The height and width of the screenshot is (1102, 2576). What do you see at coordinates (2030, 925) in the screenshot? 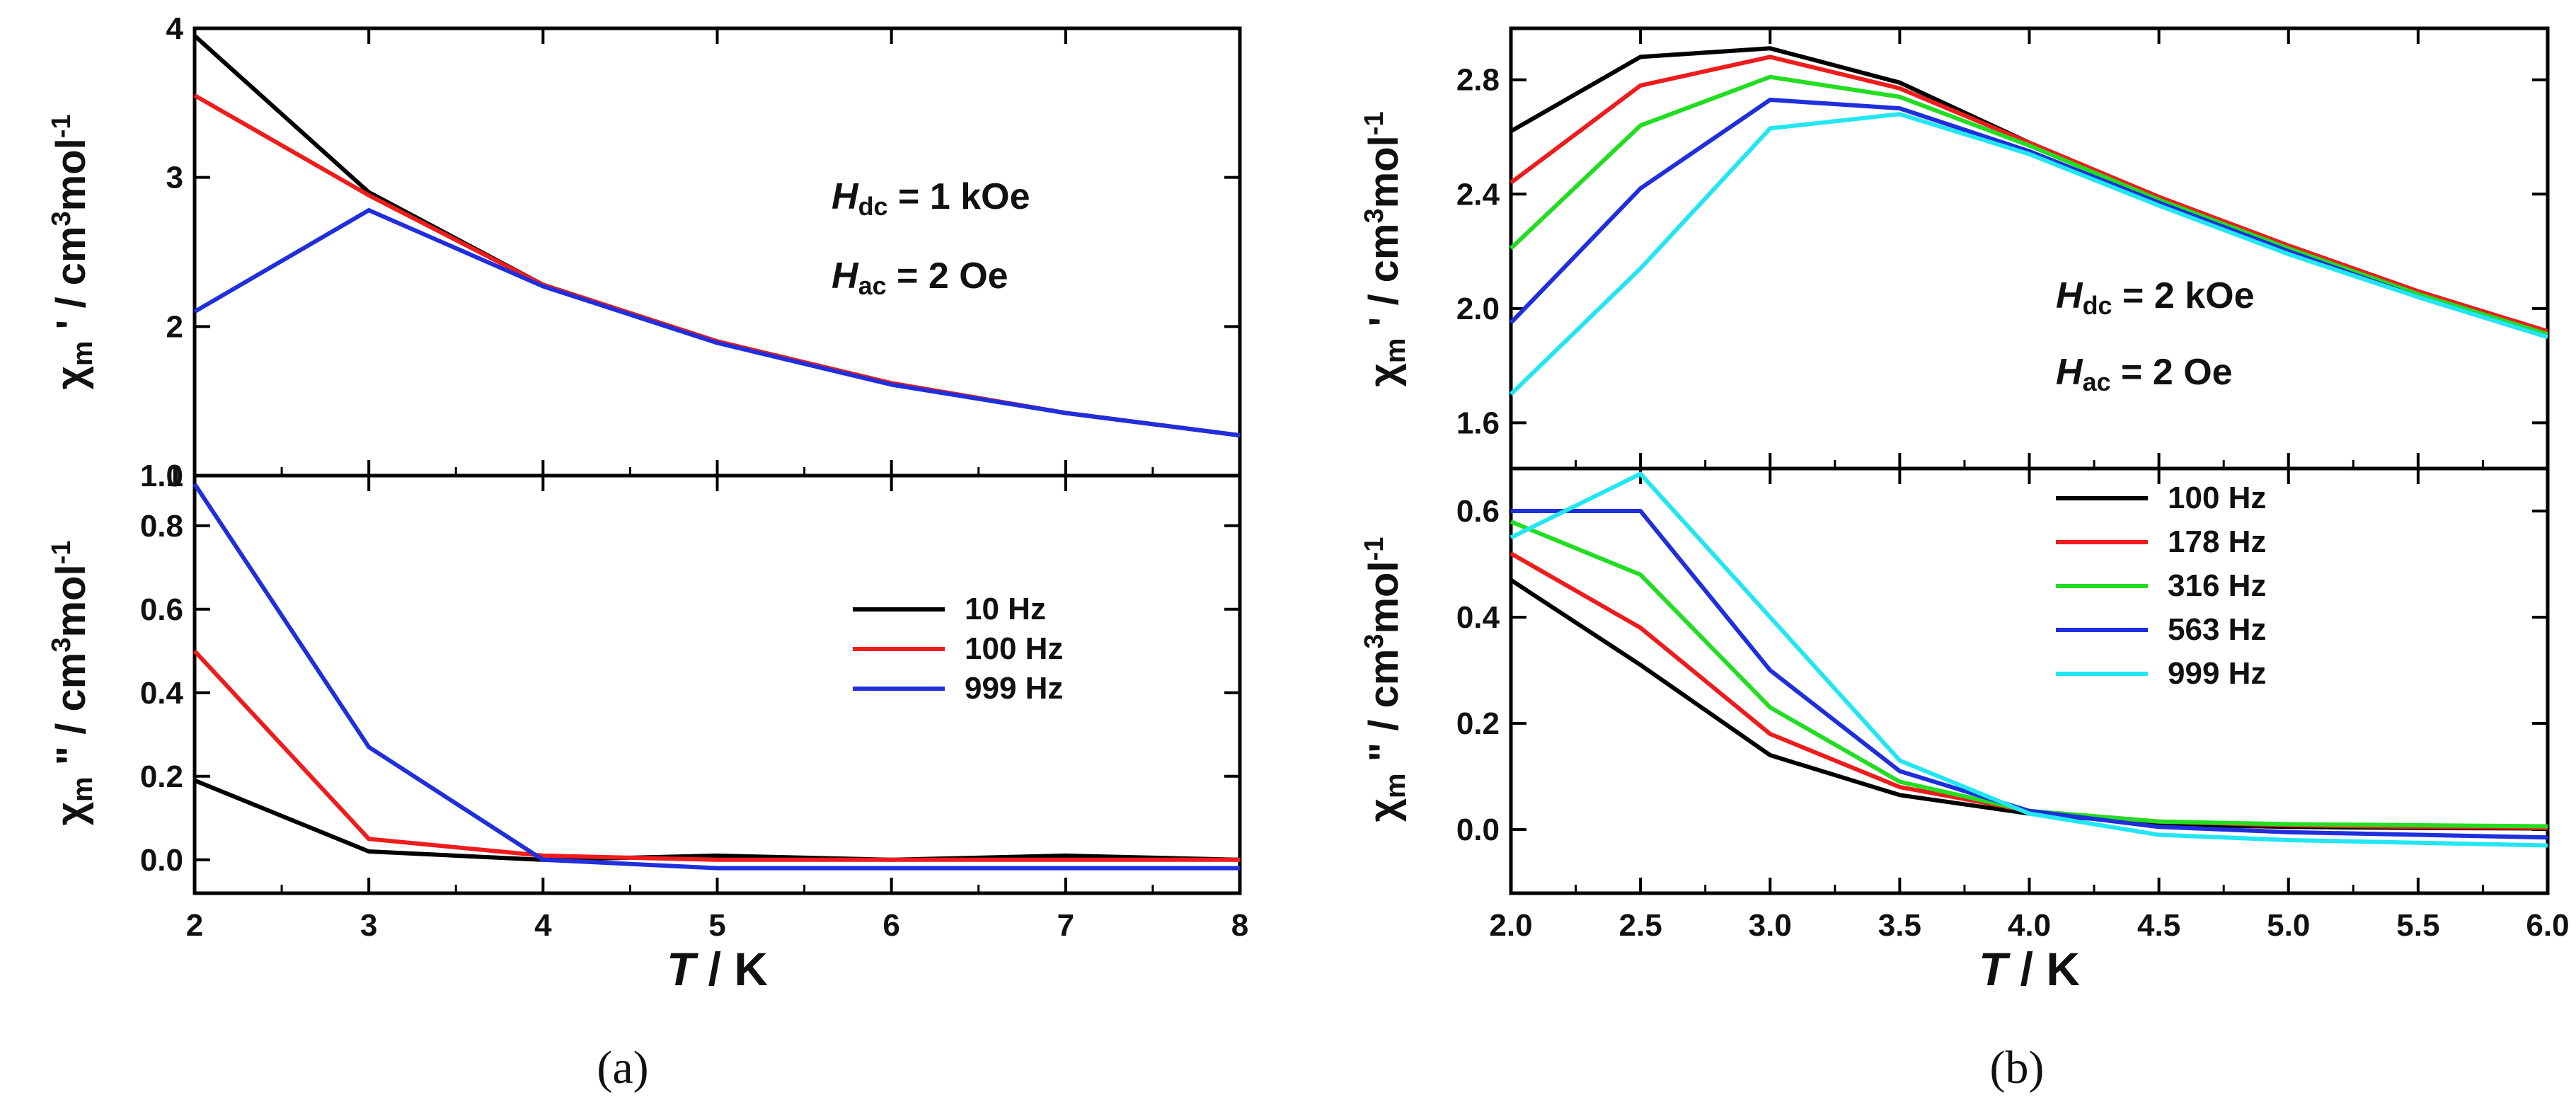
I see `x-tick-label: 4.0` at bounding box center [2030, 925].